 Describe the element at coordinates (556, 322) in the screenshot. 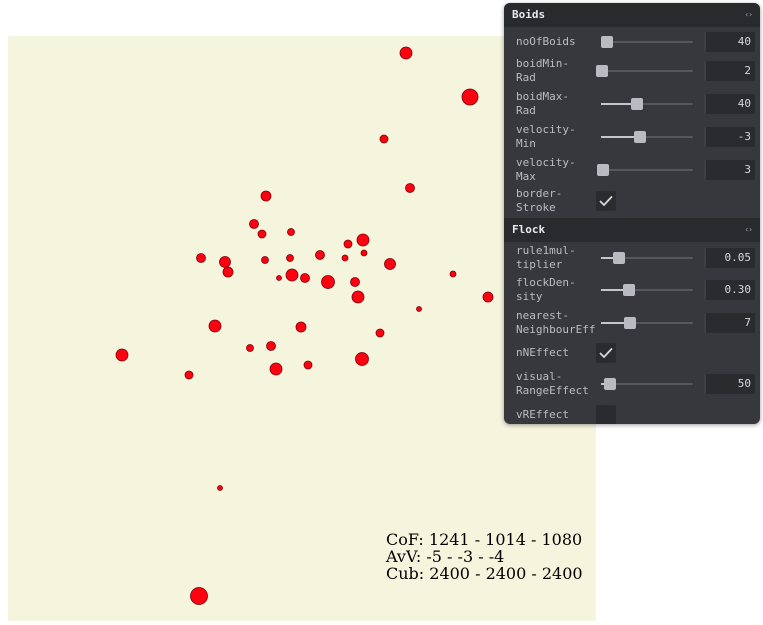

I see `control-label: nearest- NeighbourEff` at that location.